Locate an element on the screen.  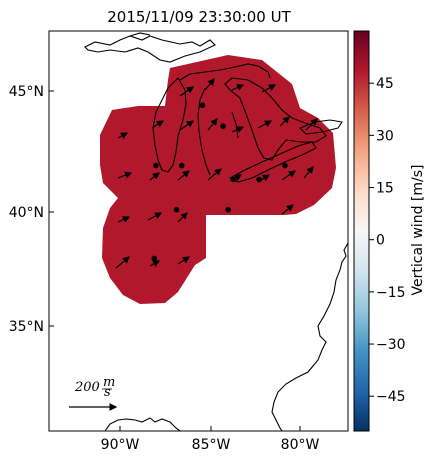
colorbar-tick-label: 30 is located at coordinates (385, 136).